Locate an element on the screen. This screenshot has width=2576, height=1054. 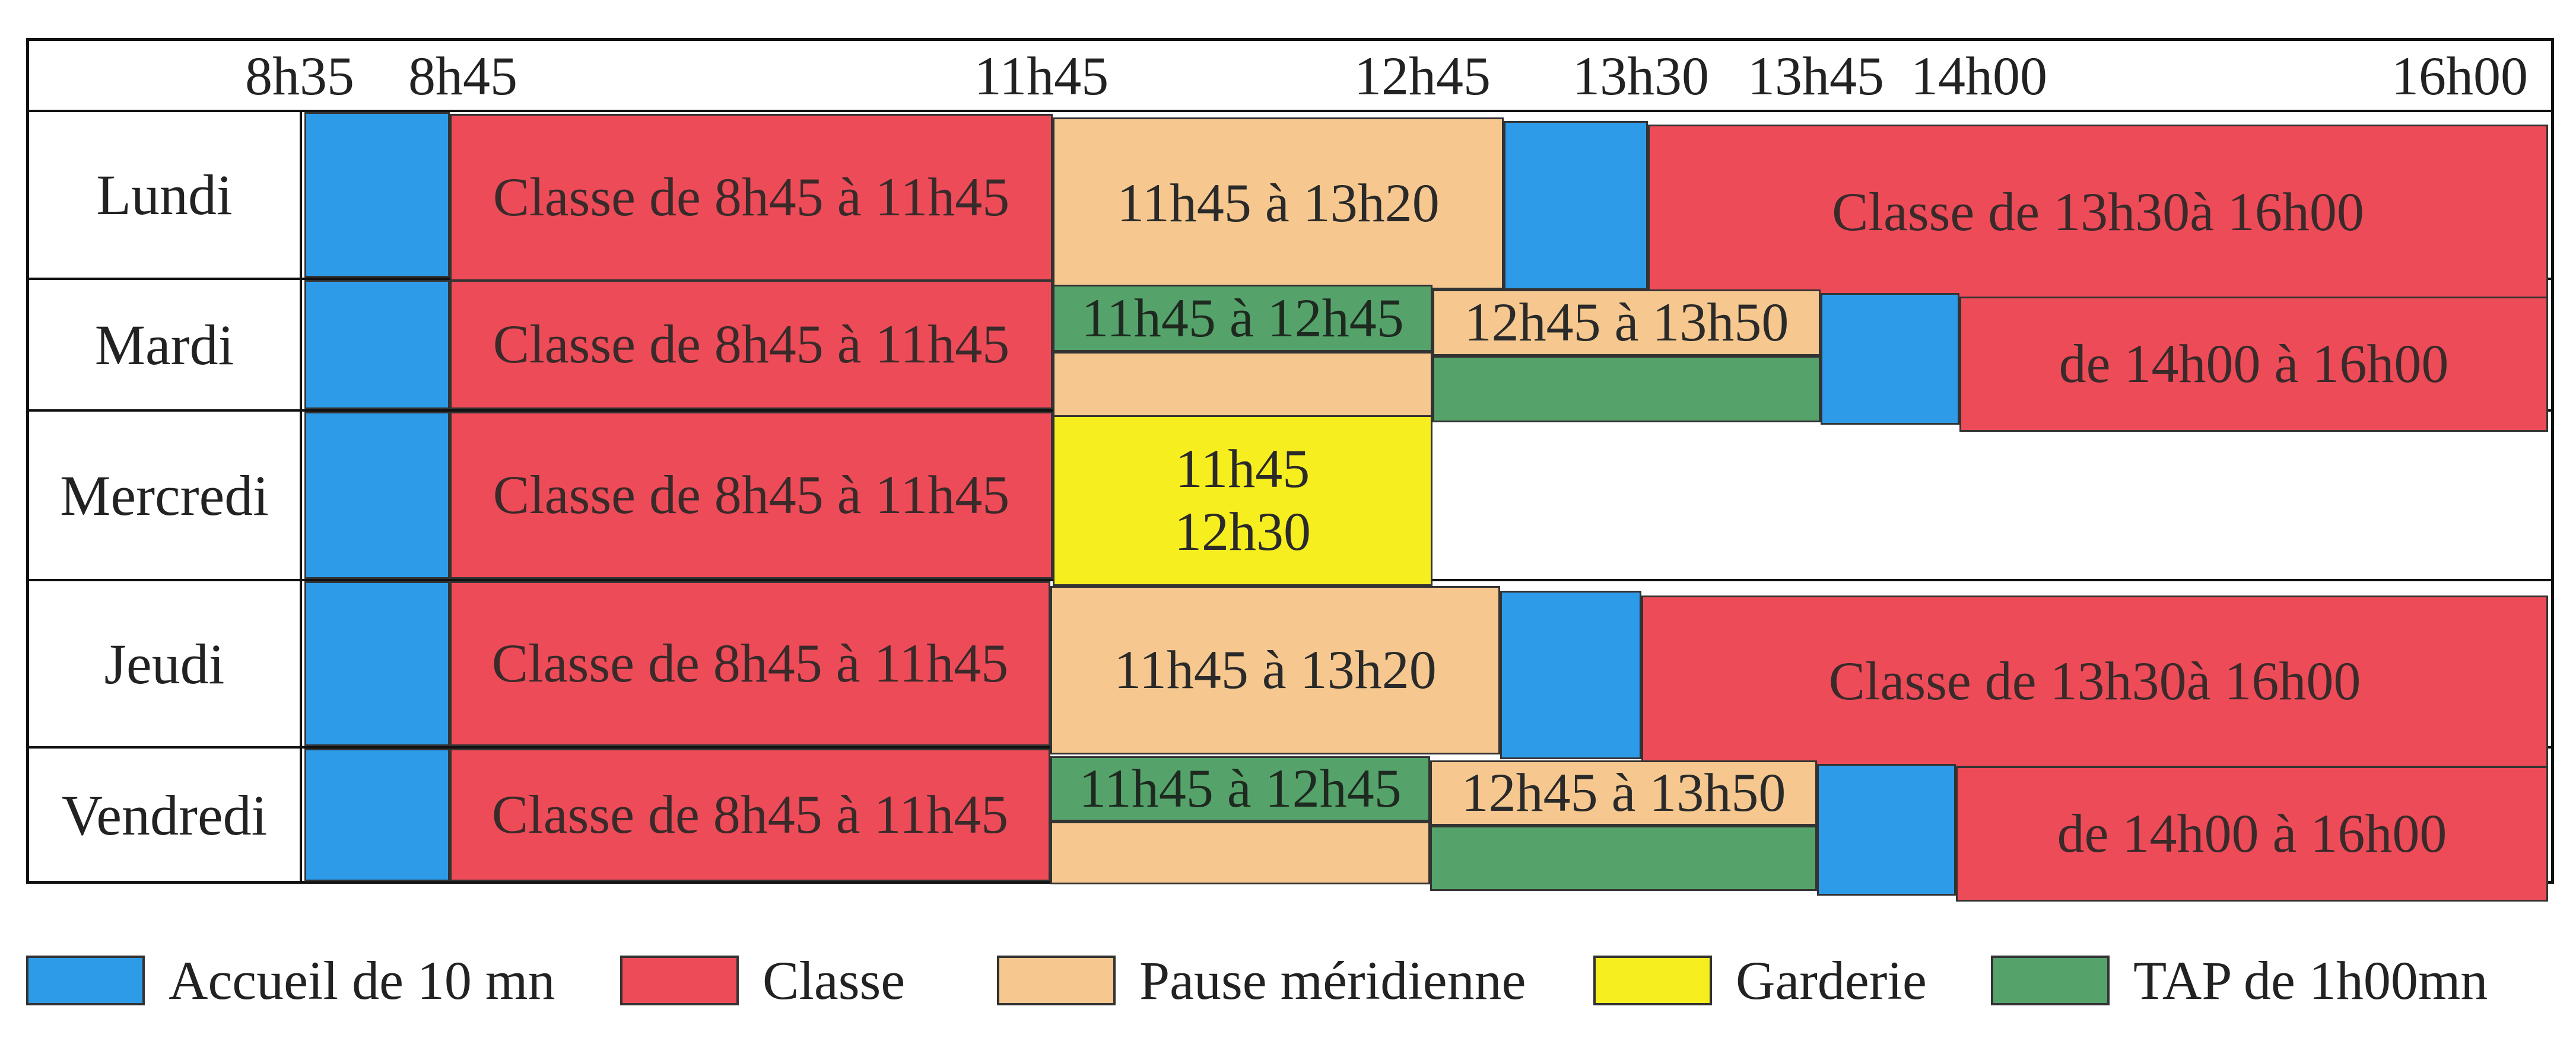
day-label-mardi: Mardi is located at coordinates (164, 345).